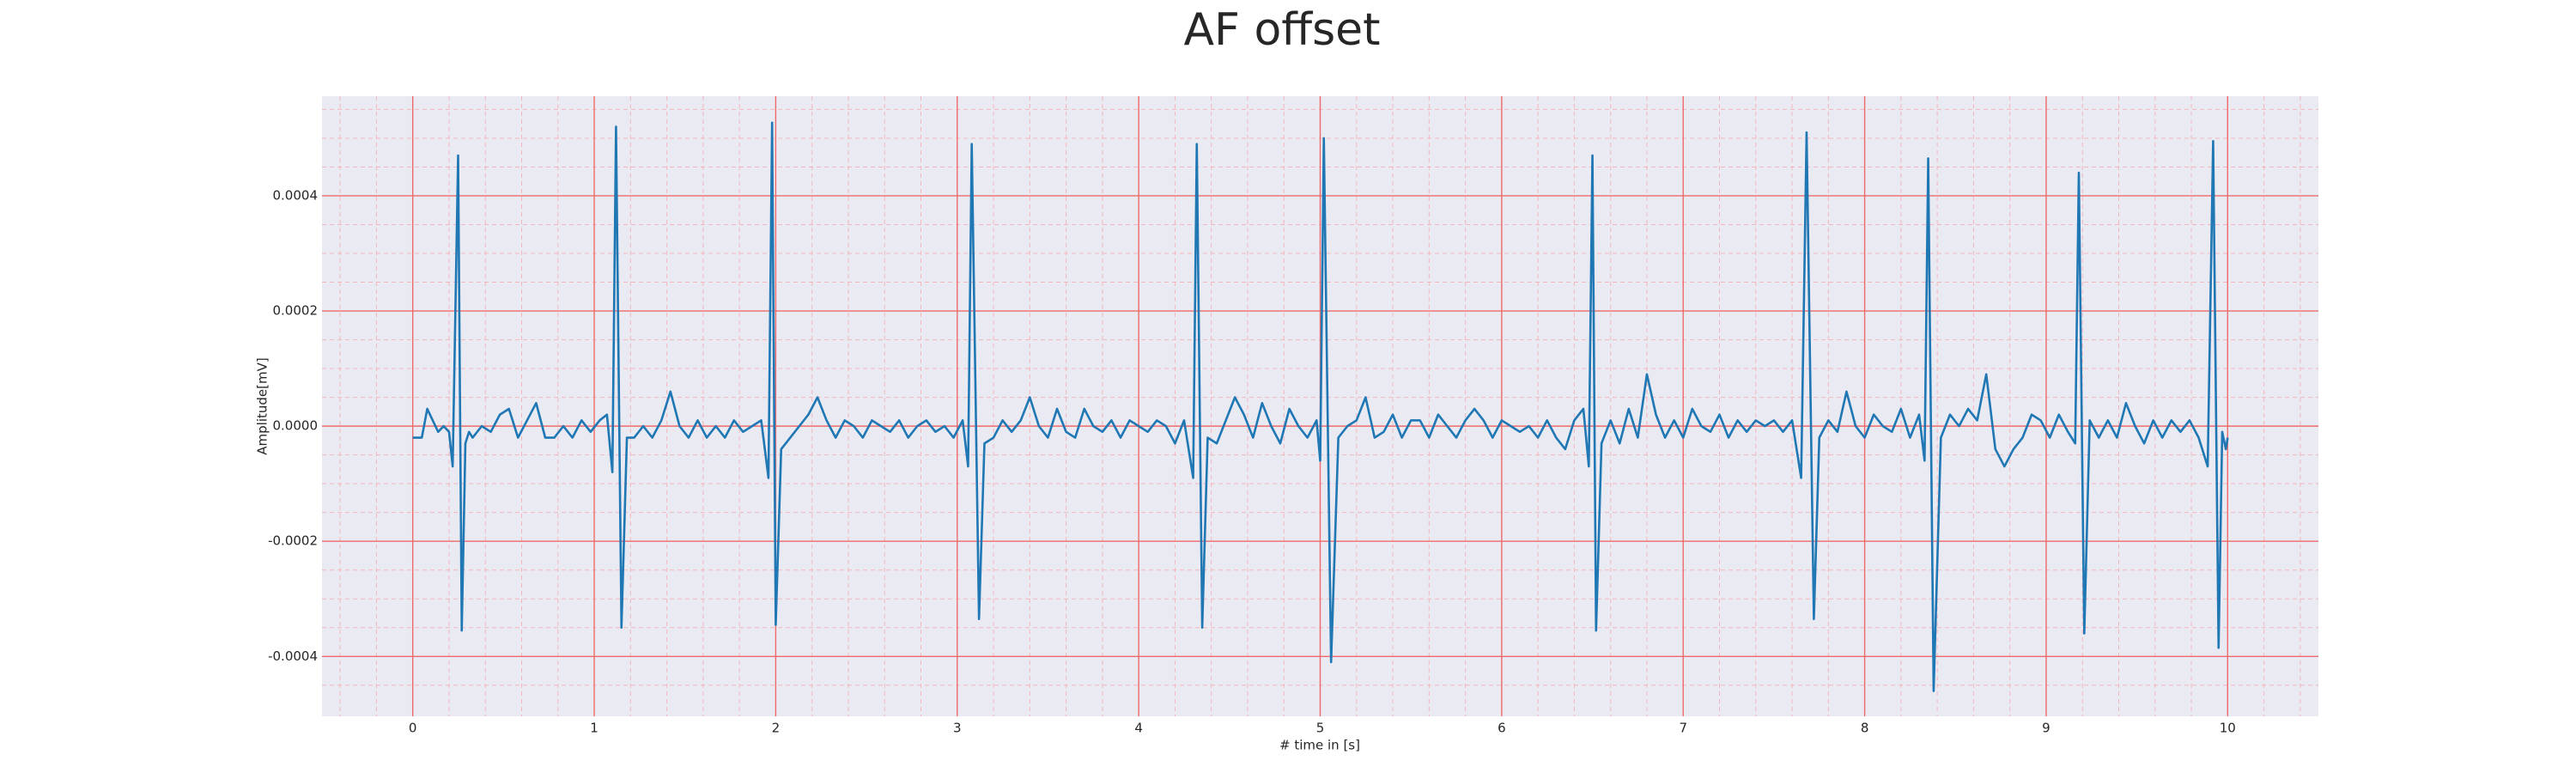 The image size is (2576, 773). What do you see at coordinates (777, 728) in the screenshot?
I see `x-tick-label: 2` at bounding box center [777, 728].